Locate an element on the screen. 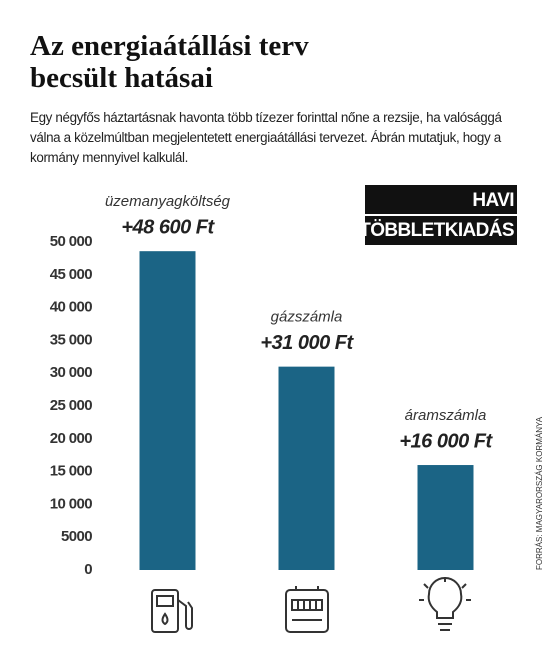  y-tick-label: 25 000 is located at coordinates (71, 405).